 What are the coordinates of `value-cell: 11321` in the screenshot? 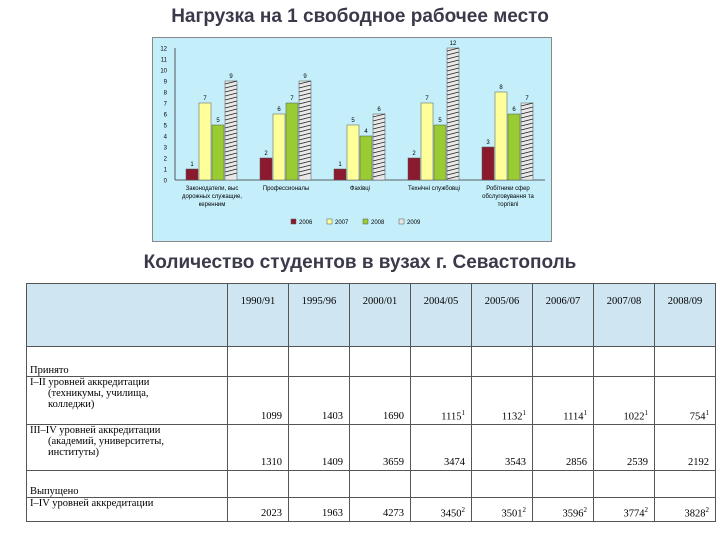 It's located at (502, 400).